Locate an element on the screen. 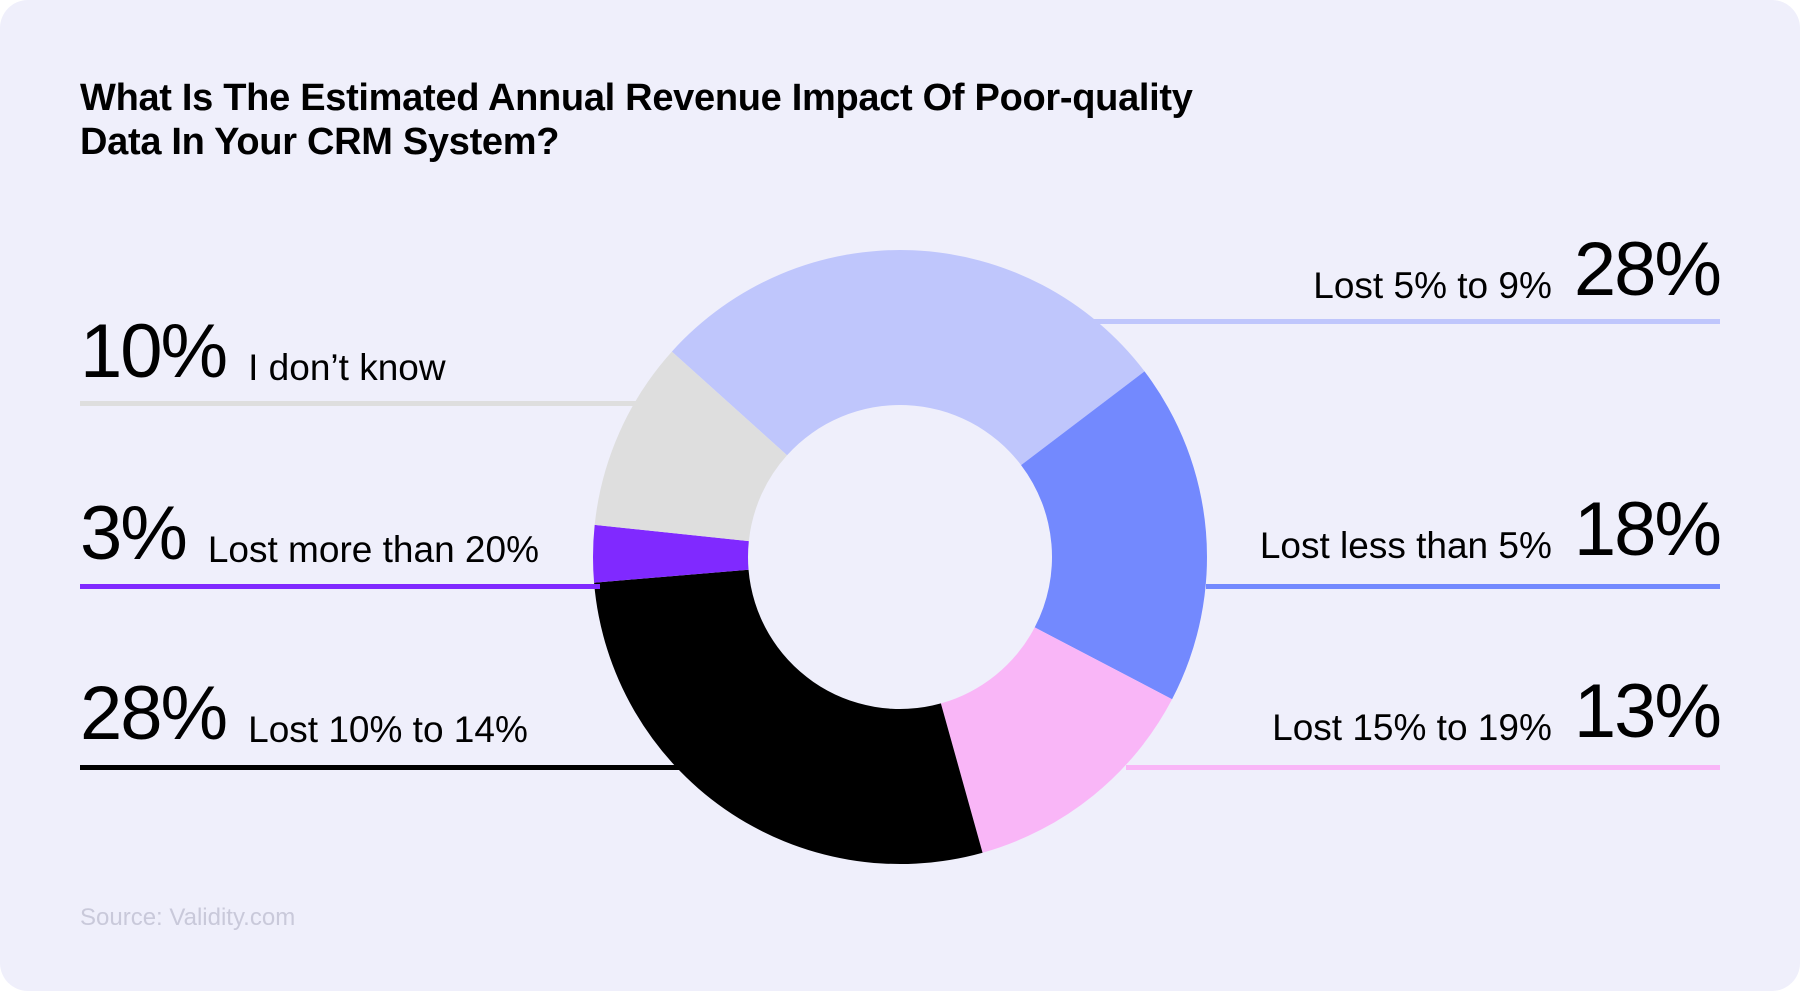  slice-label-lost-15-to-19: Lost 15% to 19% 13% is located at coordinates (1497, 711).